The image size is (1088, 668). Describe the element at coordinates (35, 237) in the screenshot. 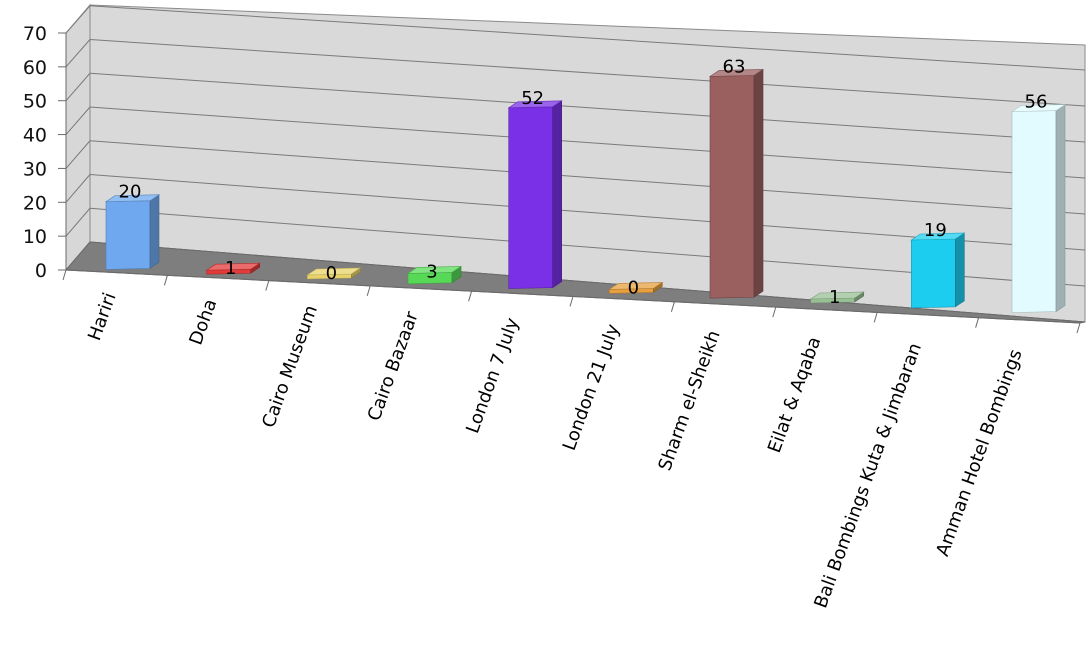

I see `y-tick-label: 10` at that location.